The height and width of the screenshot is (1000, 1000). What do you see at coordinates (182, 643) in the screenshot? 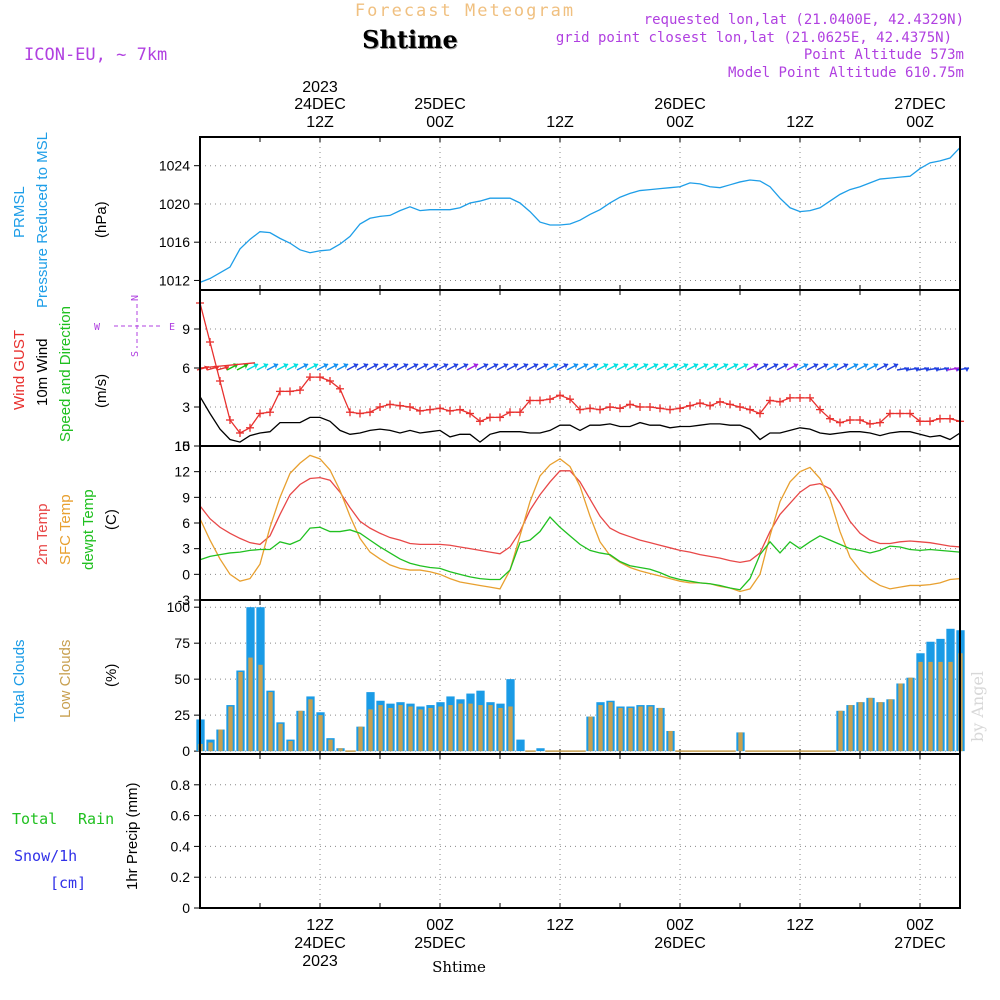
I see `y-tick-label: 75` at bounding box center [182, 643].